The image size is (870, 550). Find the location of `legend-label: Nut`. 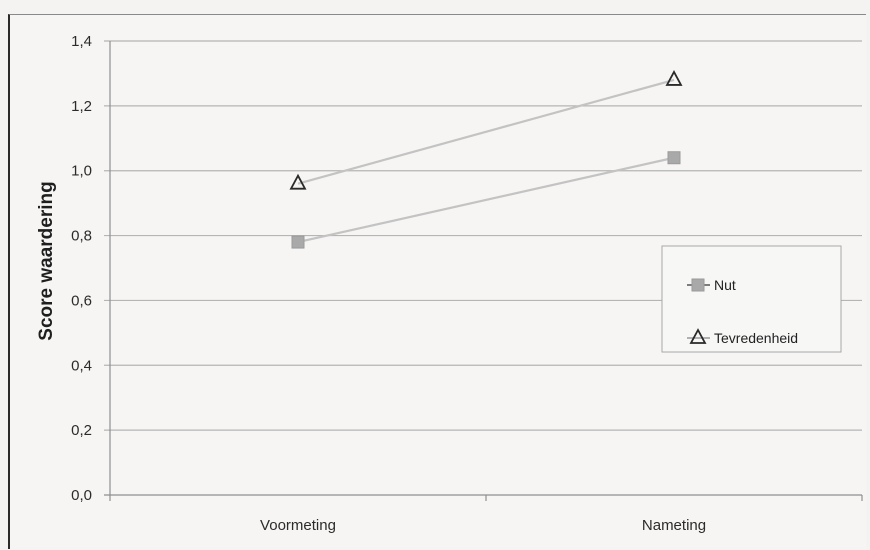

legend-label: Nut is located at coordinates (725, 285).